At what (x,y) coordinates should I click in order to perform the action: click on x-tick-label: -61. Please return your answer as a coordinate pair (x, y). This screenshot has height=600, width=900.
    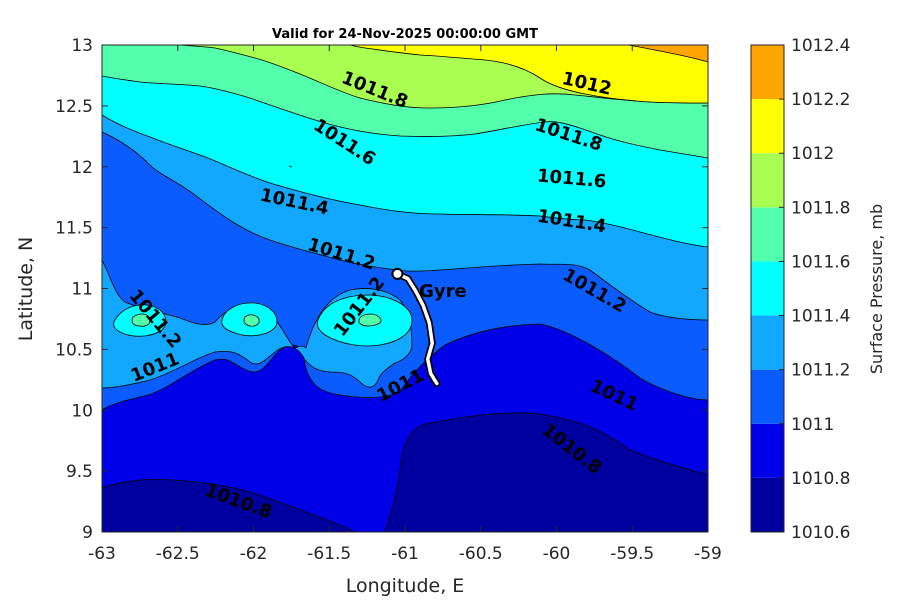
    Looking at the image, I should click on (405, 554).